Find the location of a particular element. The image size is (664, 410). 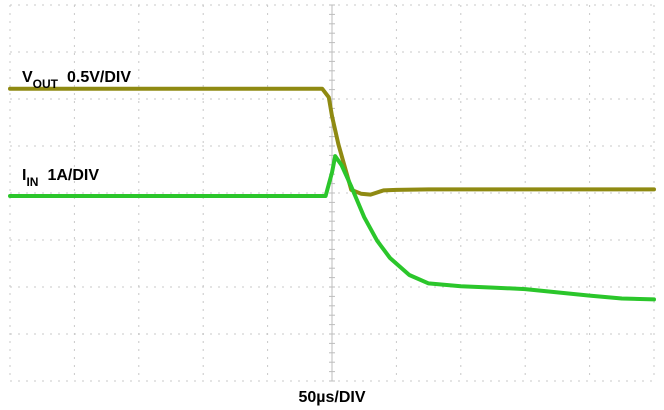

vout-label-sub: OUT is located at coordinates (46, 84).